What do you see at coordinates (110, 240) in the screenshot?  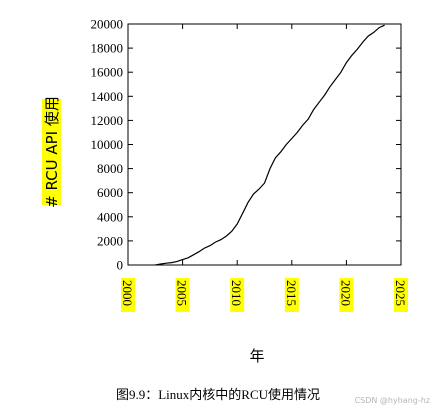 I see `y-tick-label: 2000` at bounding box center [110, 240].